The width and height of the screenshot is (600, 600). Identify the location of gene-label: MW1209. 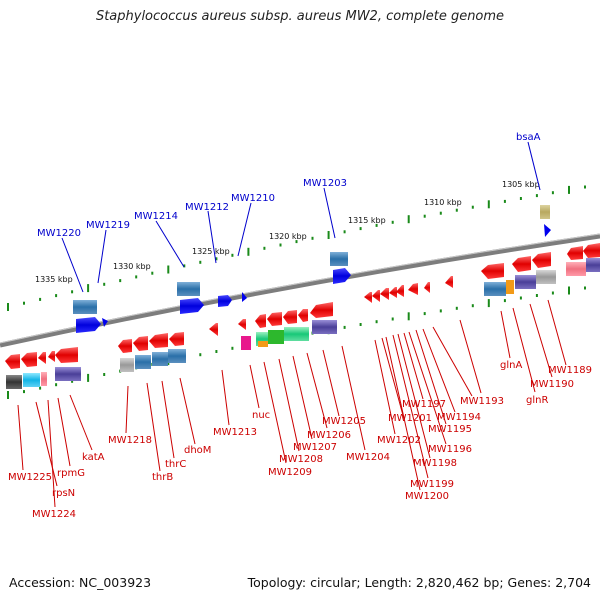
(290, 472).